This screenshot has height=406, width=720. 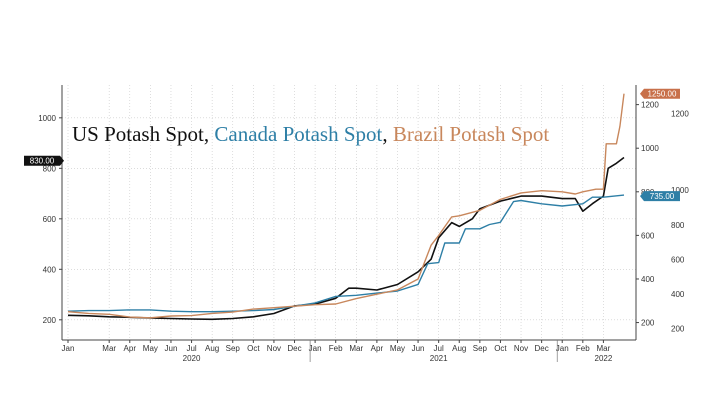 What do you see at coordinates (47, 118) in the screenshot?
I see `left-tick-label: 1000` at bounding box center [47, 118].